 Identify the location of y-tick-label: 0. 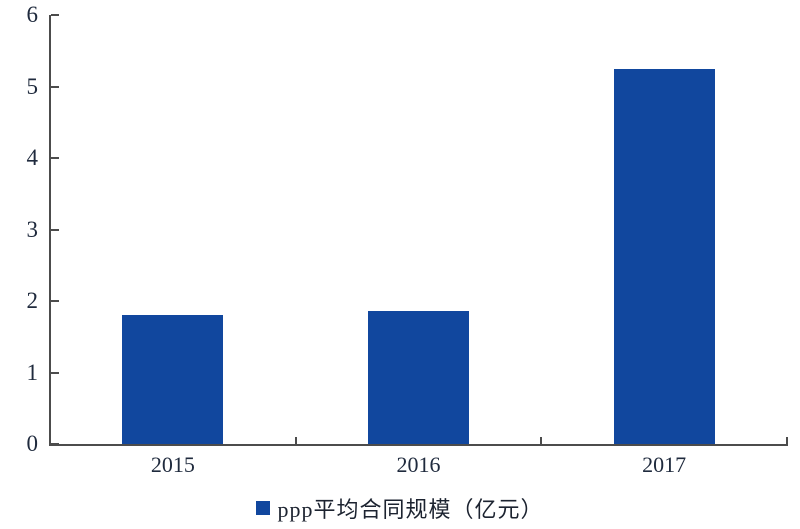
(32, 443).